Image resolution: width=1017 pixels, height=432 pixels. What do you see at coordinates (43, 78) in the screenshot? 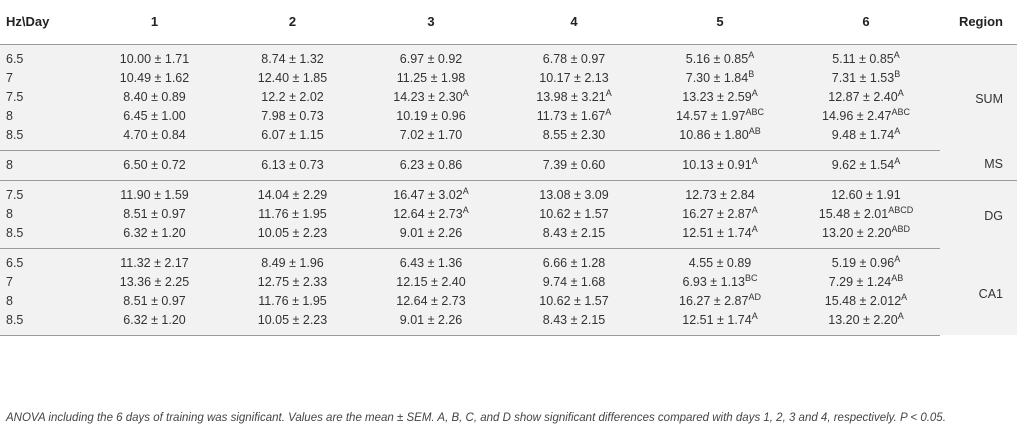
I see `hz-cell: 7` at bounding box center [43, 78].